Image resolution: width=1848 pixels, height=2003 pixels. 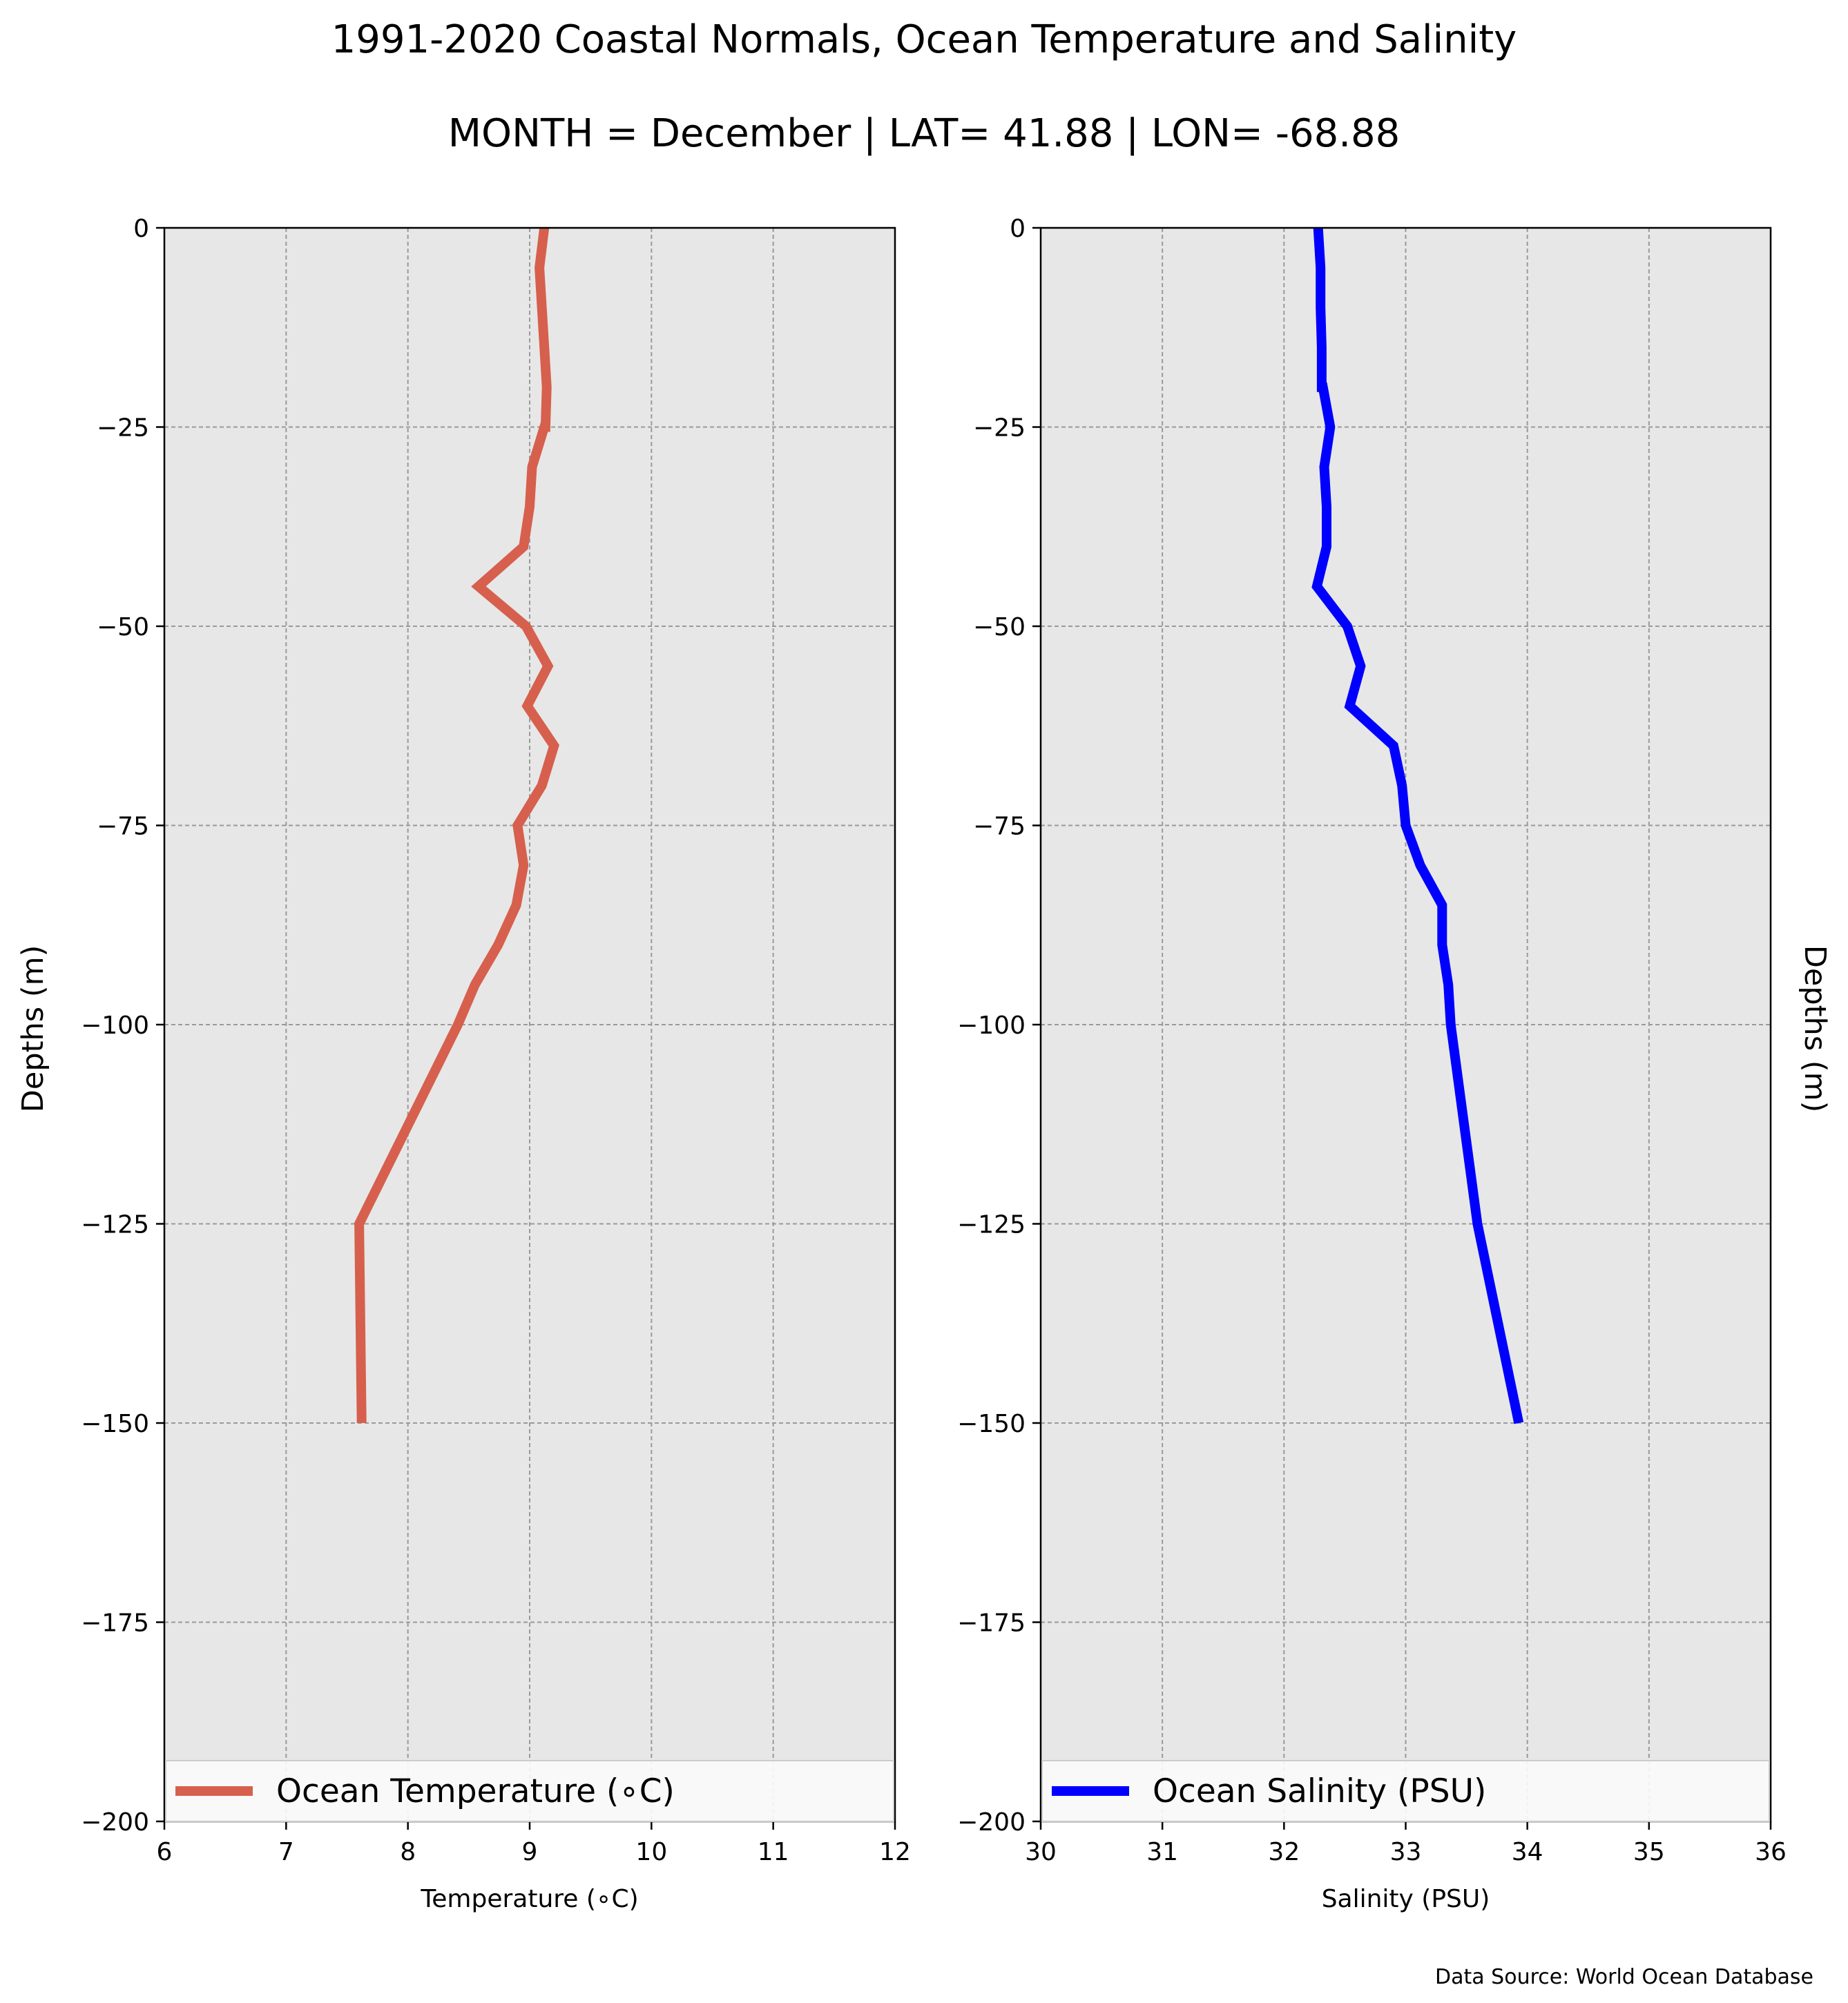 I want to click on ylabel-left: Depths (m), so click(x=33, y=1028).